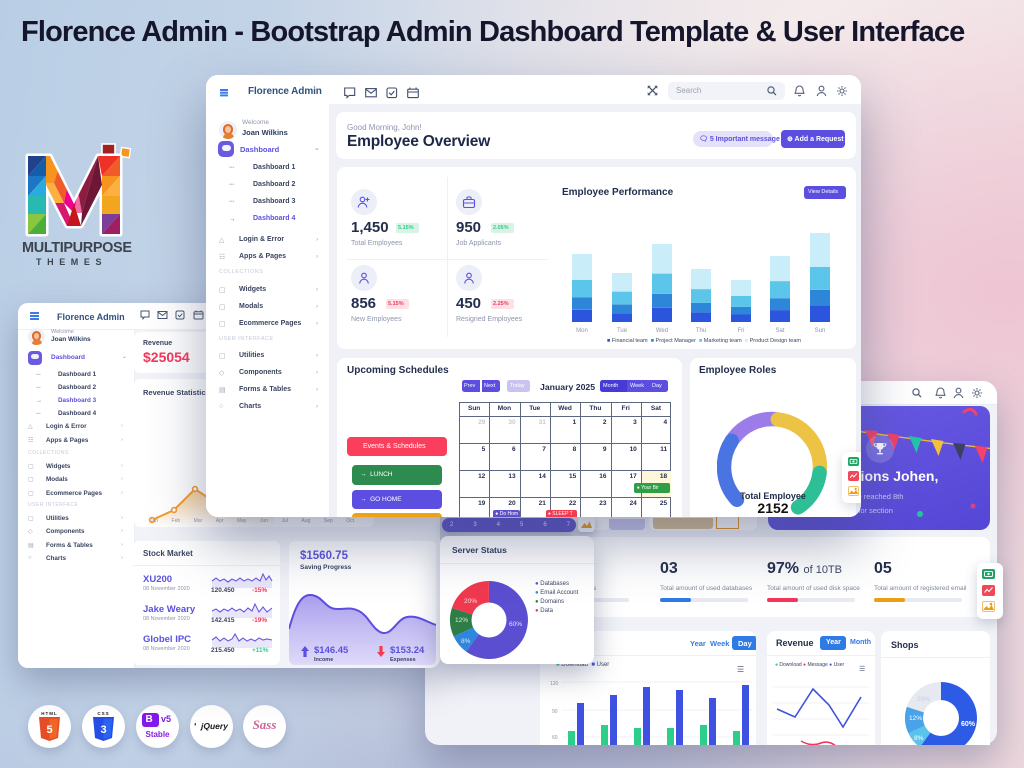 This screenshot has height=768, width=1024. Describe the element at coordinates (555, 738) in the screenshot. I see `svg-text: 60` at that location.